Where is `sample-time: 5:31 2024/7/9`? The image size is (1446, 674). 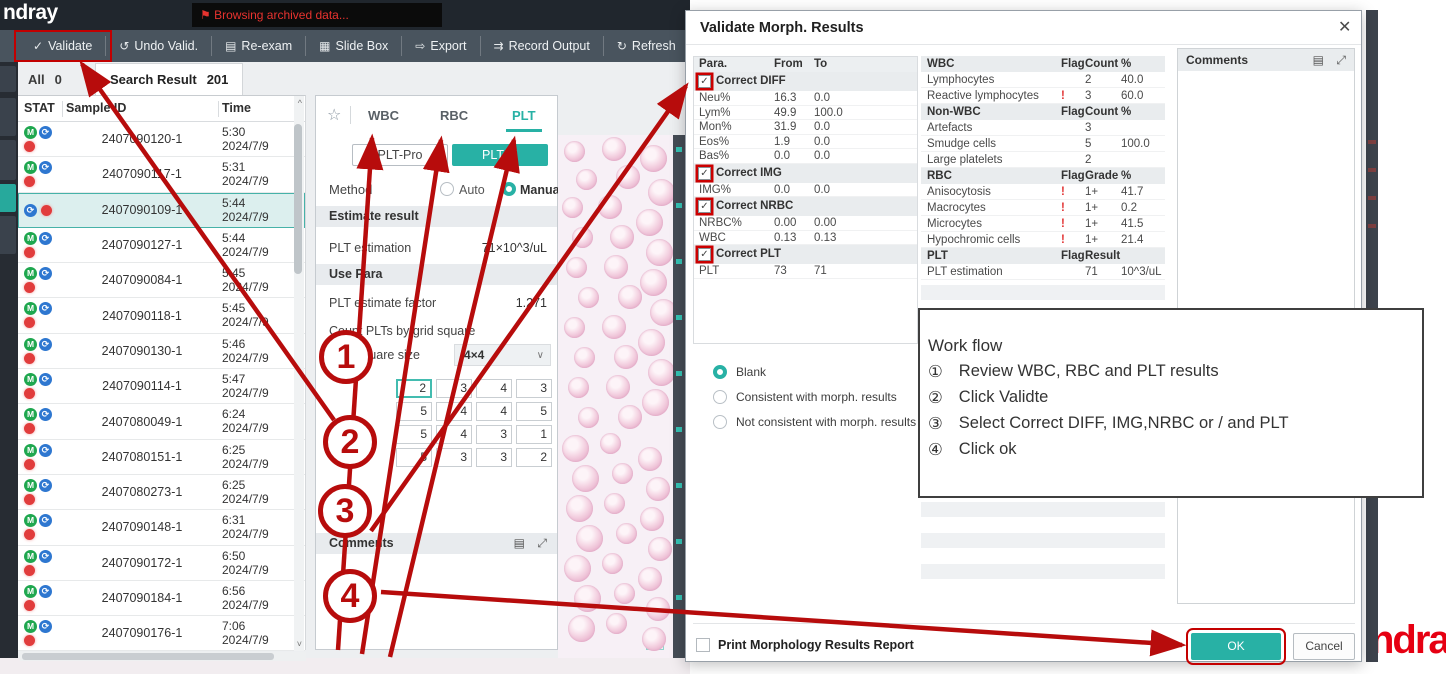 sample-time: 5:31 2024/7/9 is located at coordinates (245, 174).